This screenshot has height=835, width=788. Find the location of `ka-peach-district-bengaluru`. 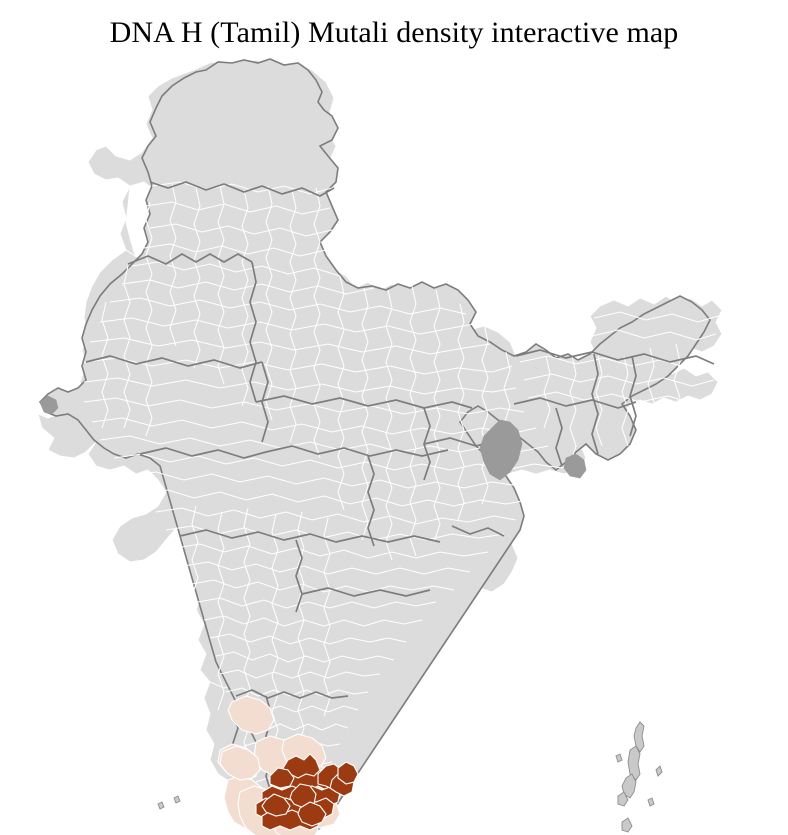

ka-peach-district-bengaluru is located at coordinates (240, 763).